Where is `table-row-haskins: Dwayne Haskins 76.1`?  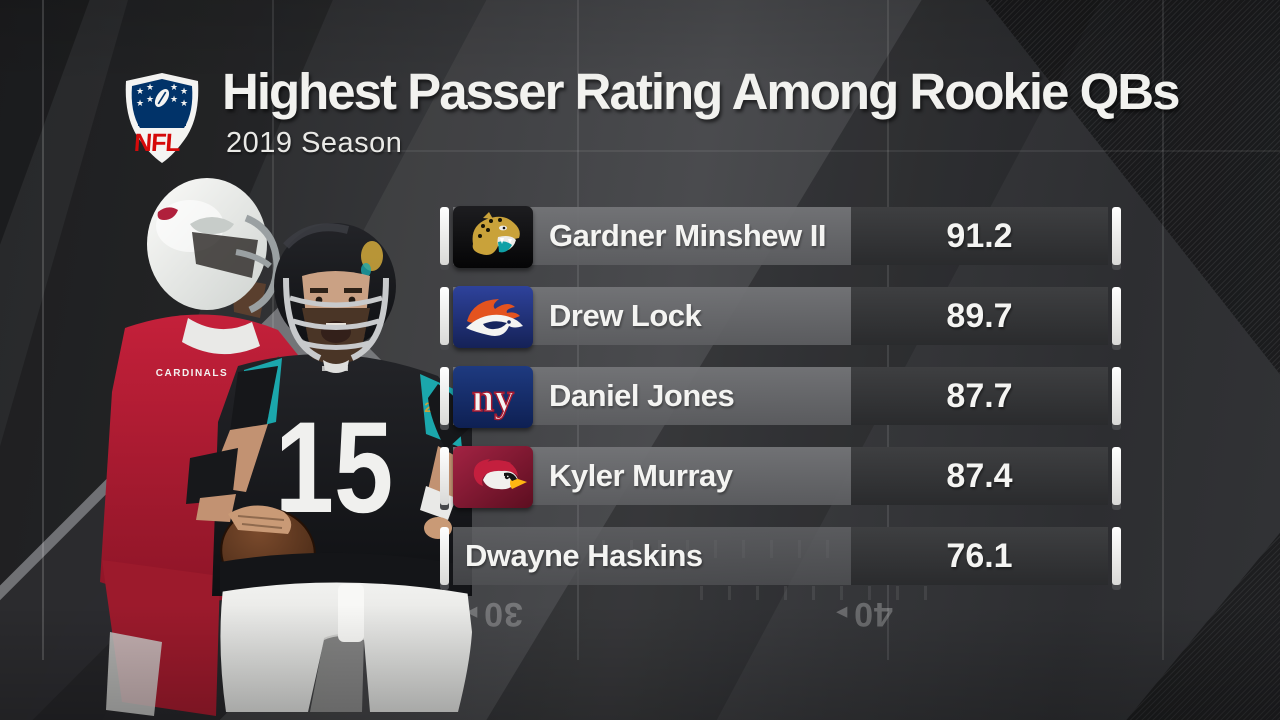 table-row-haskins: Dwayne Haskins 76.1 is located at coordinates (781, 556).